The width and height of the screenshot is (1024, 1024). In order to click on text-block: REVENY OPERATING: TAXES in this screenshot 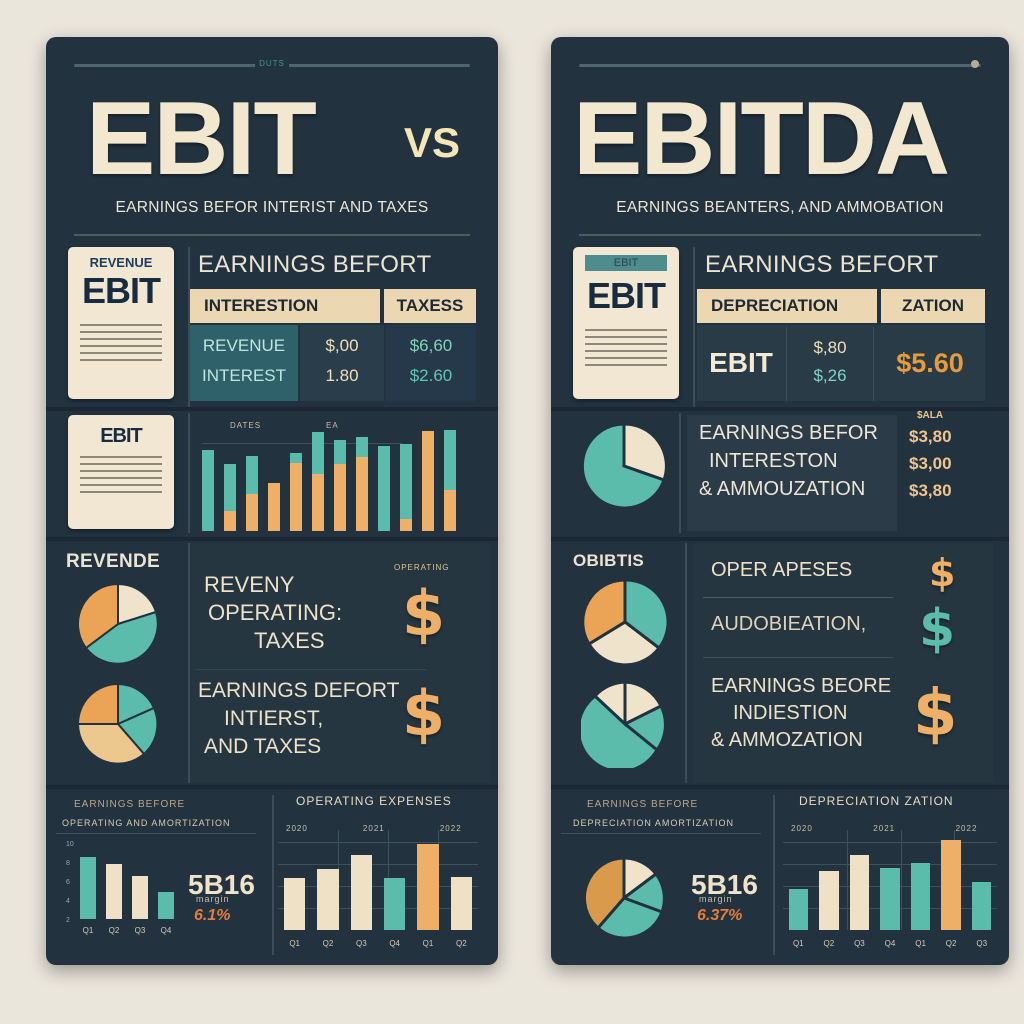, I will do `click(273, 612)`.